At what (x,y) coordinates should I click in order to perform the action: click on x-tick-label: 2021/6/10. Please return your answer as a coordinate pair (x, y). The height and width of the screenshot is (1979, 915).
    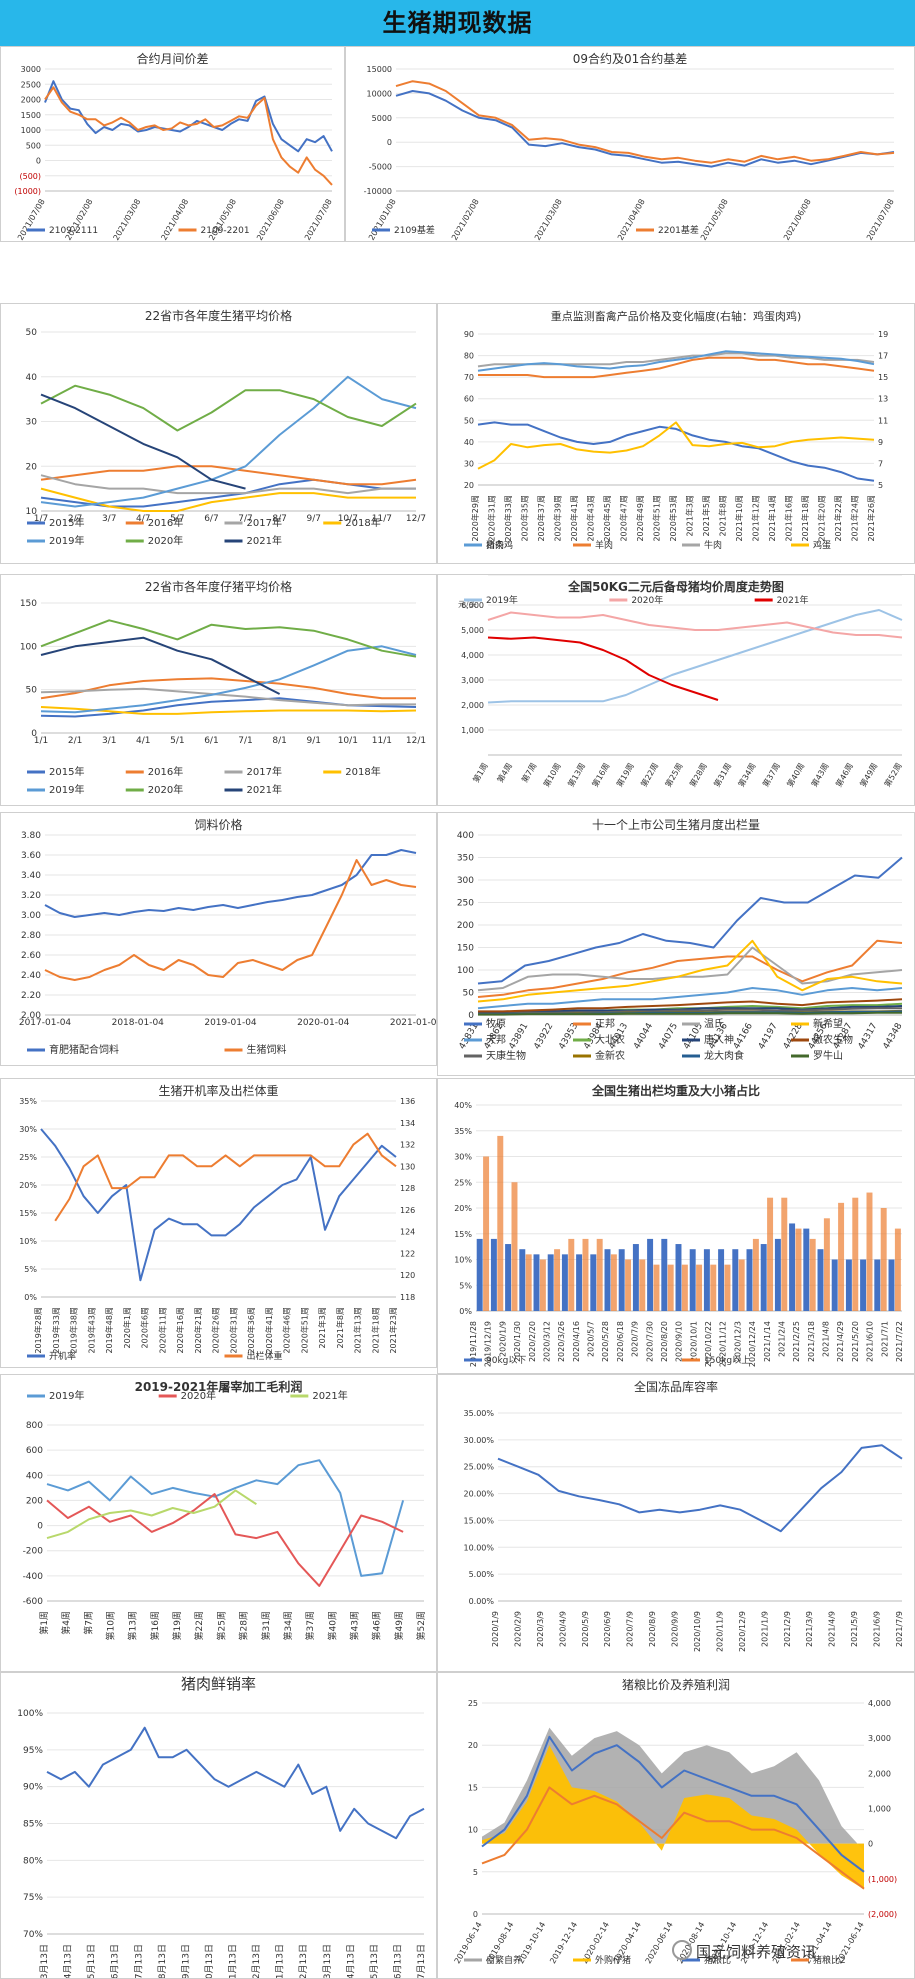
    Looking at the image, I should click on (870, 1341).